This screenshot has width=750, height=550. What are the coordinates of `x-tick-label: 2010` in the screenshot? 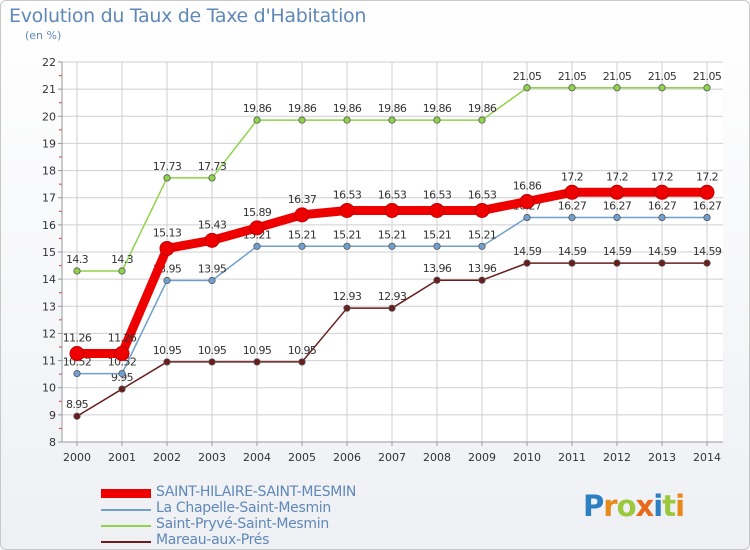 It's located at (527, 457).